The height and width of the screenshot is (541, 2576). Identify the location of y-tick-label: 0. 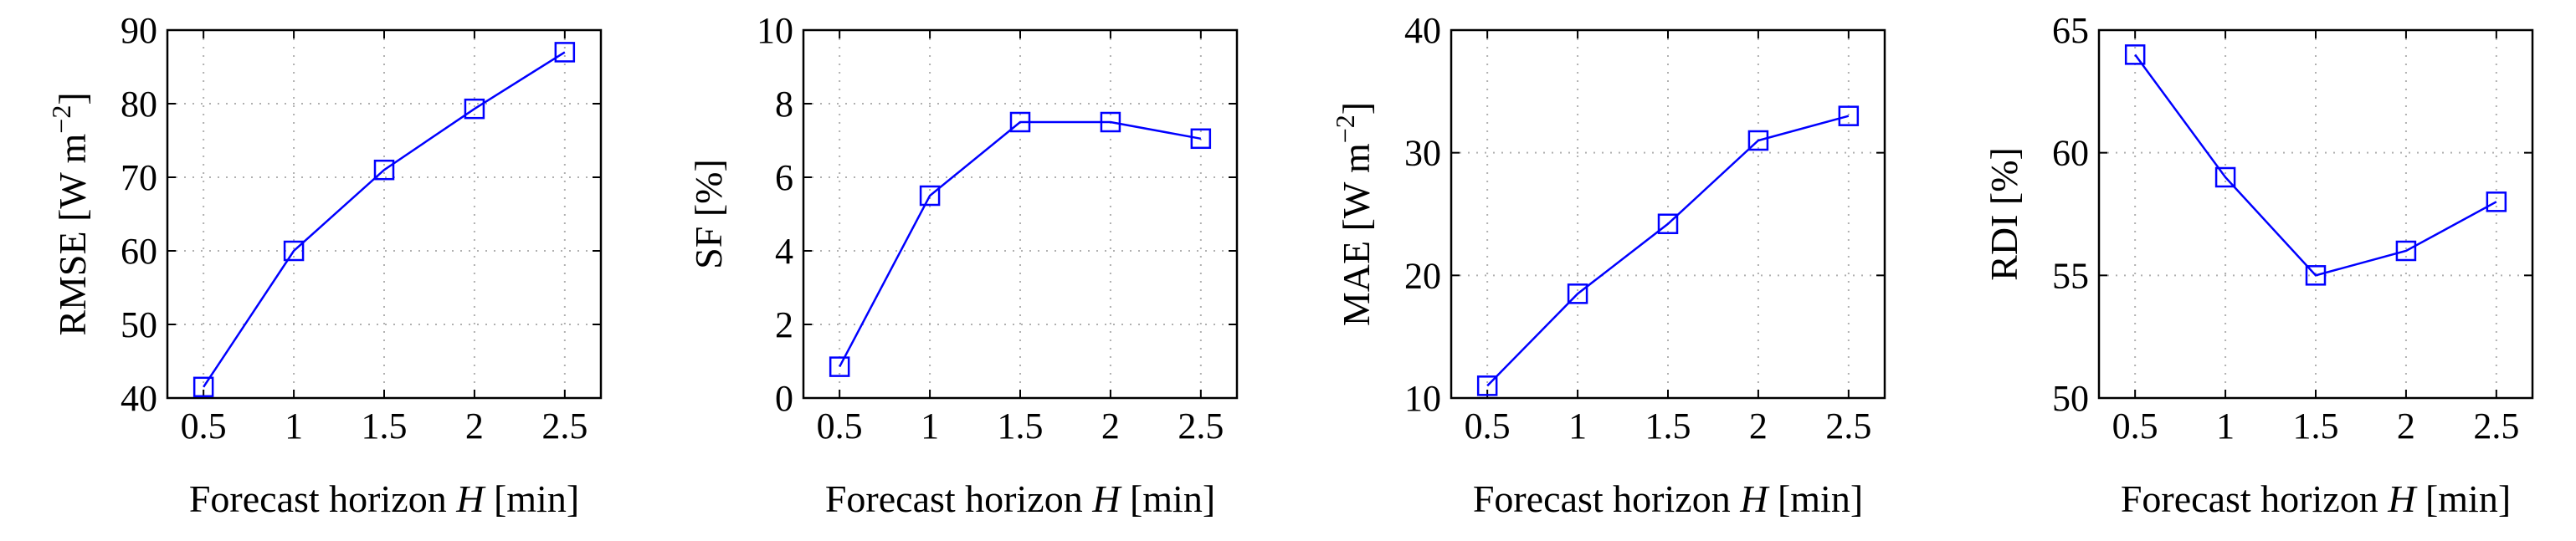
(784, 399).